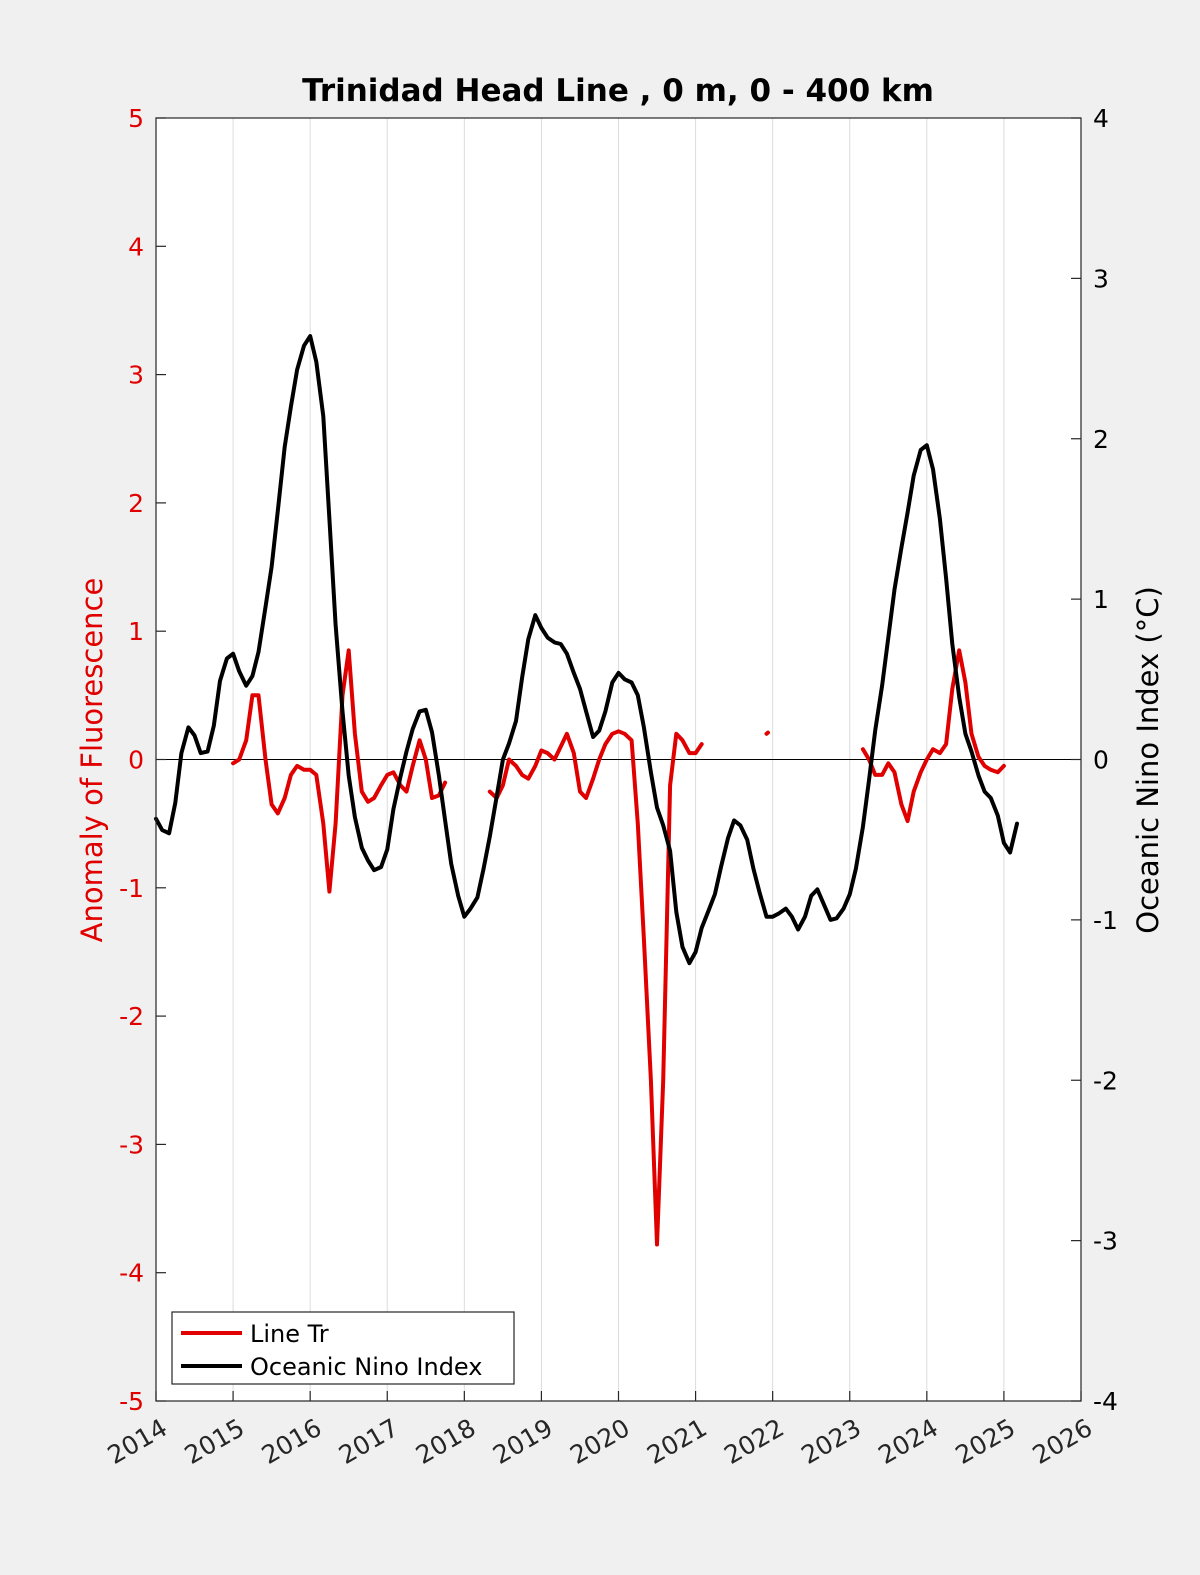 The height and width of the screenshot is (1575, 1200). What do you see at coordinates (131, 1273) in the screenshot?
I see `y-left-tick-label-9: -4` at bounding box center [131, 1273].